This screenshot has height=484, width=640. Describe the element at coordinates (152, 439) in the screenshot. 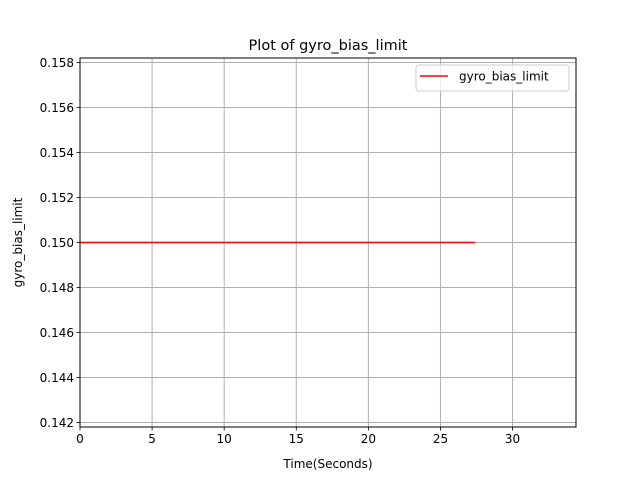

I see `x-tick-label: 5` at that location.